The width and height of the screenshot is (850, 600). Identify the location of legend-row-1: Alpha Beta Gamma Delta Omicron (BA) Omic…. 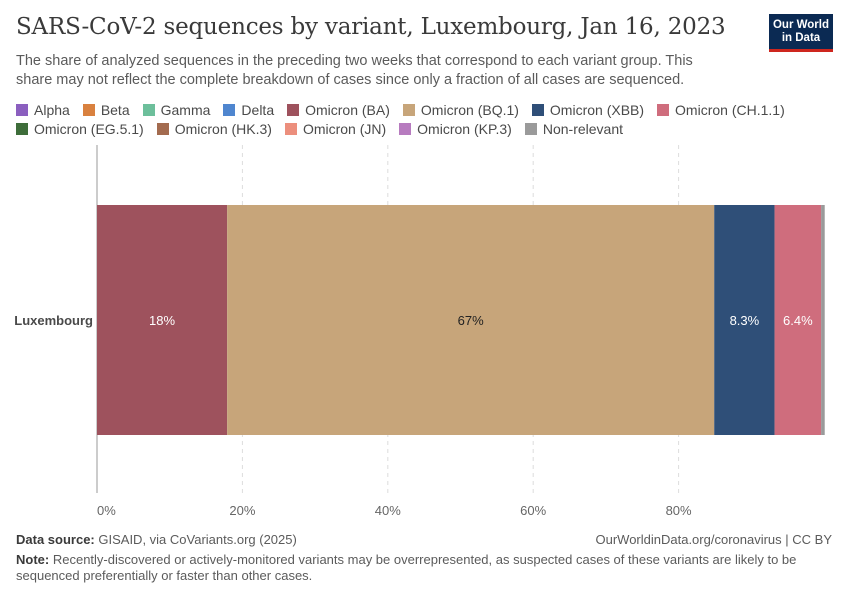
(416, 109).